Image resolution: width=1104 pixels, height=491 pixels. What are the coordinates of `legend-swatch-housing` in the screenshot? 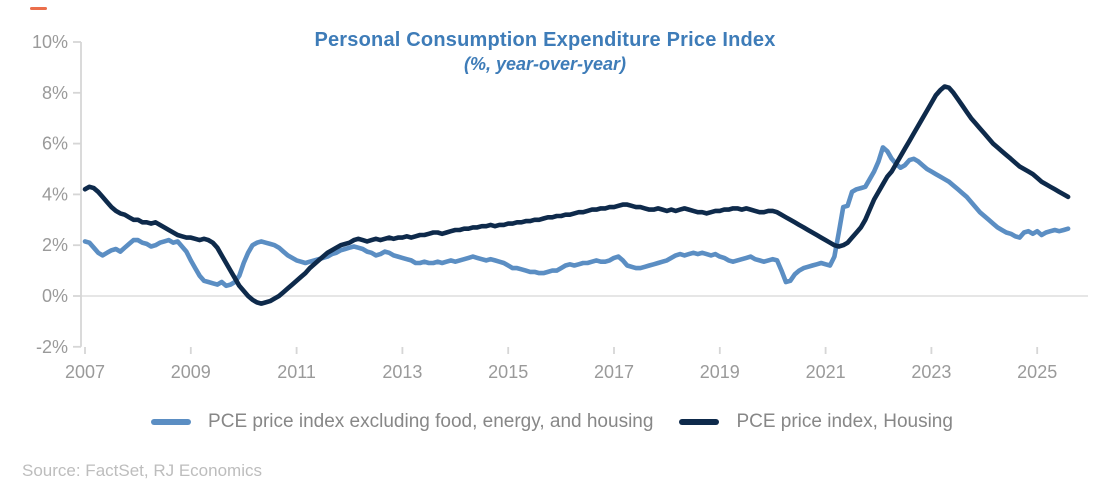 It's located at (699, 422).